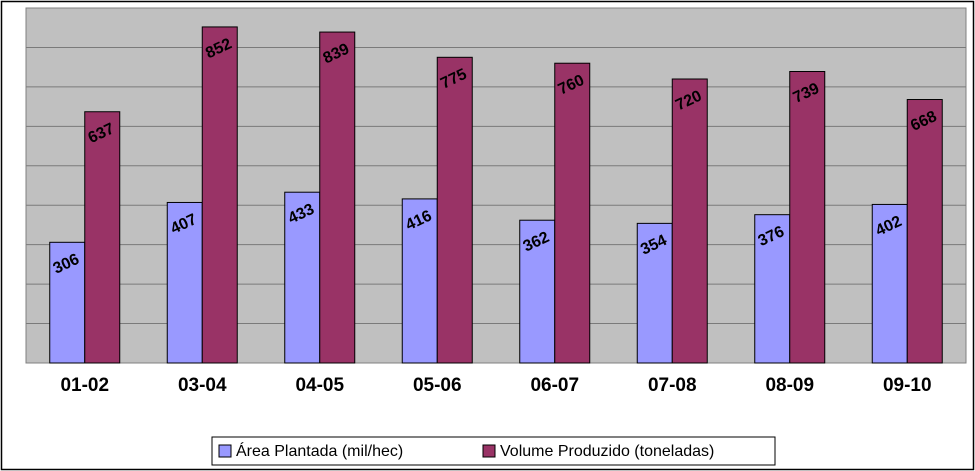 This screenshot has width=975, height=471. What do you see at coordinates (84, 385) in the screenshot?
I see `x-tick-label: 01-02` at bounding box center [84, 385].